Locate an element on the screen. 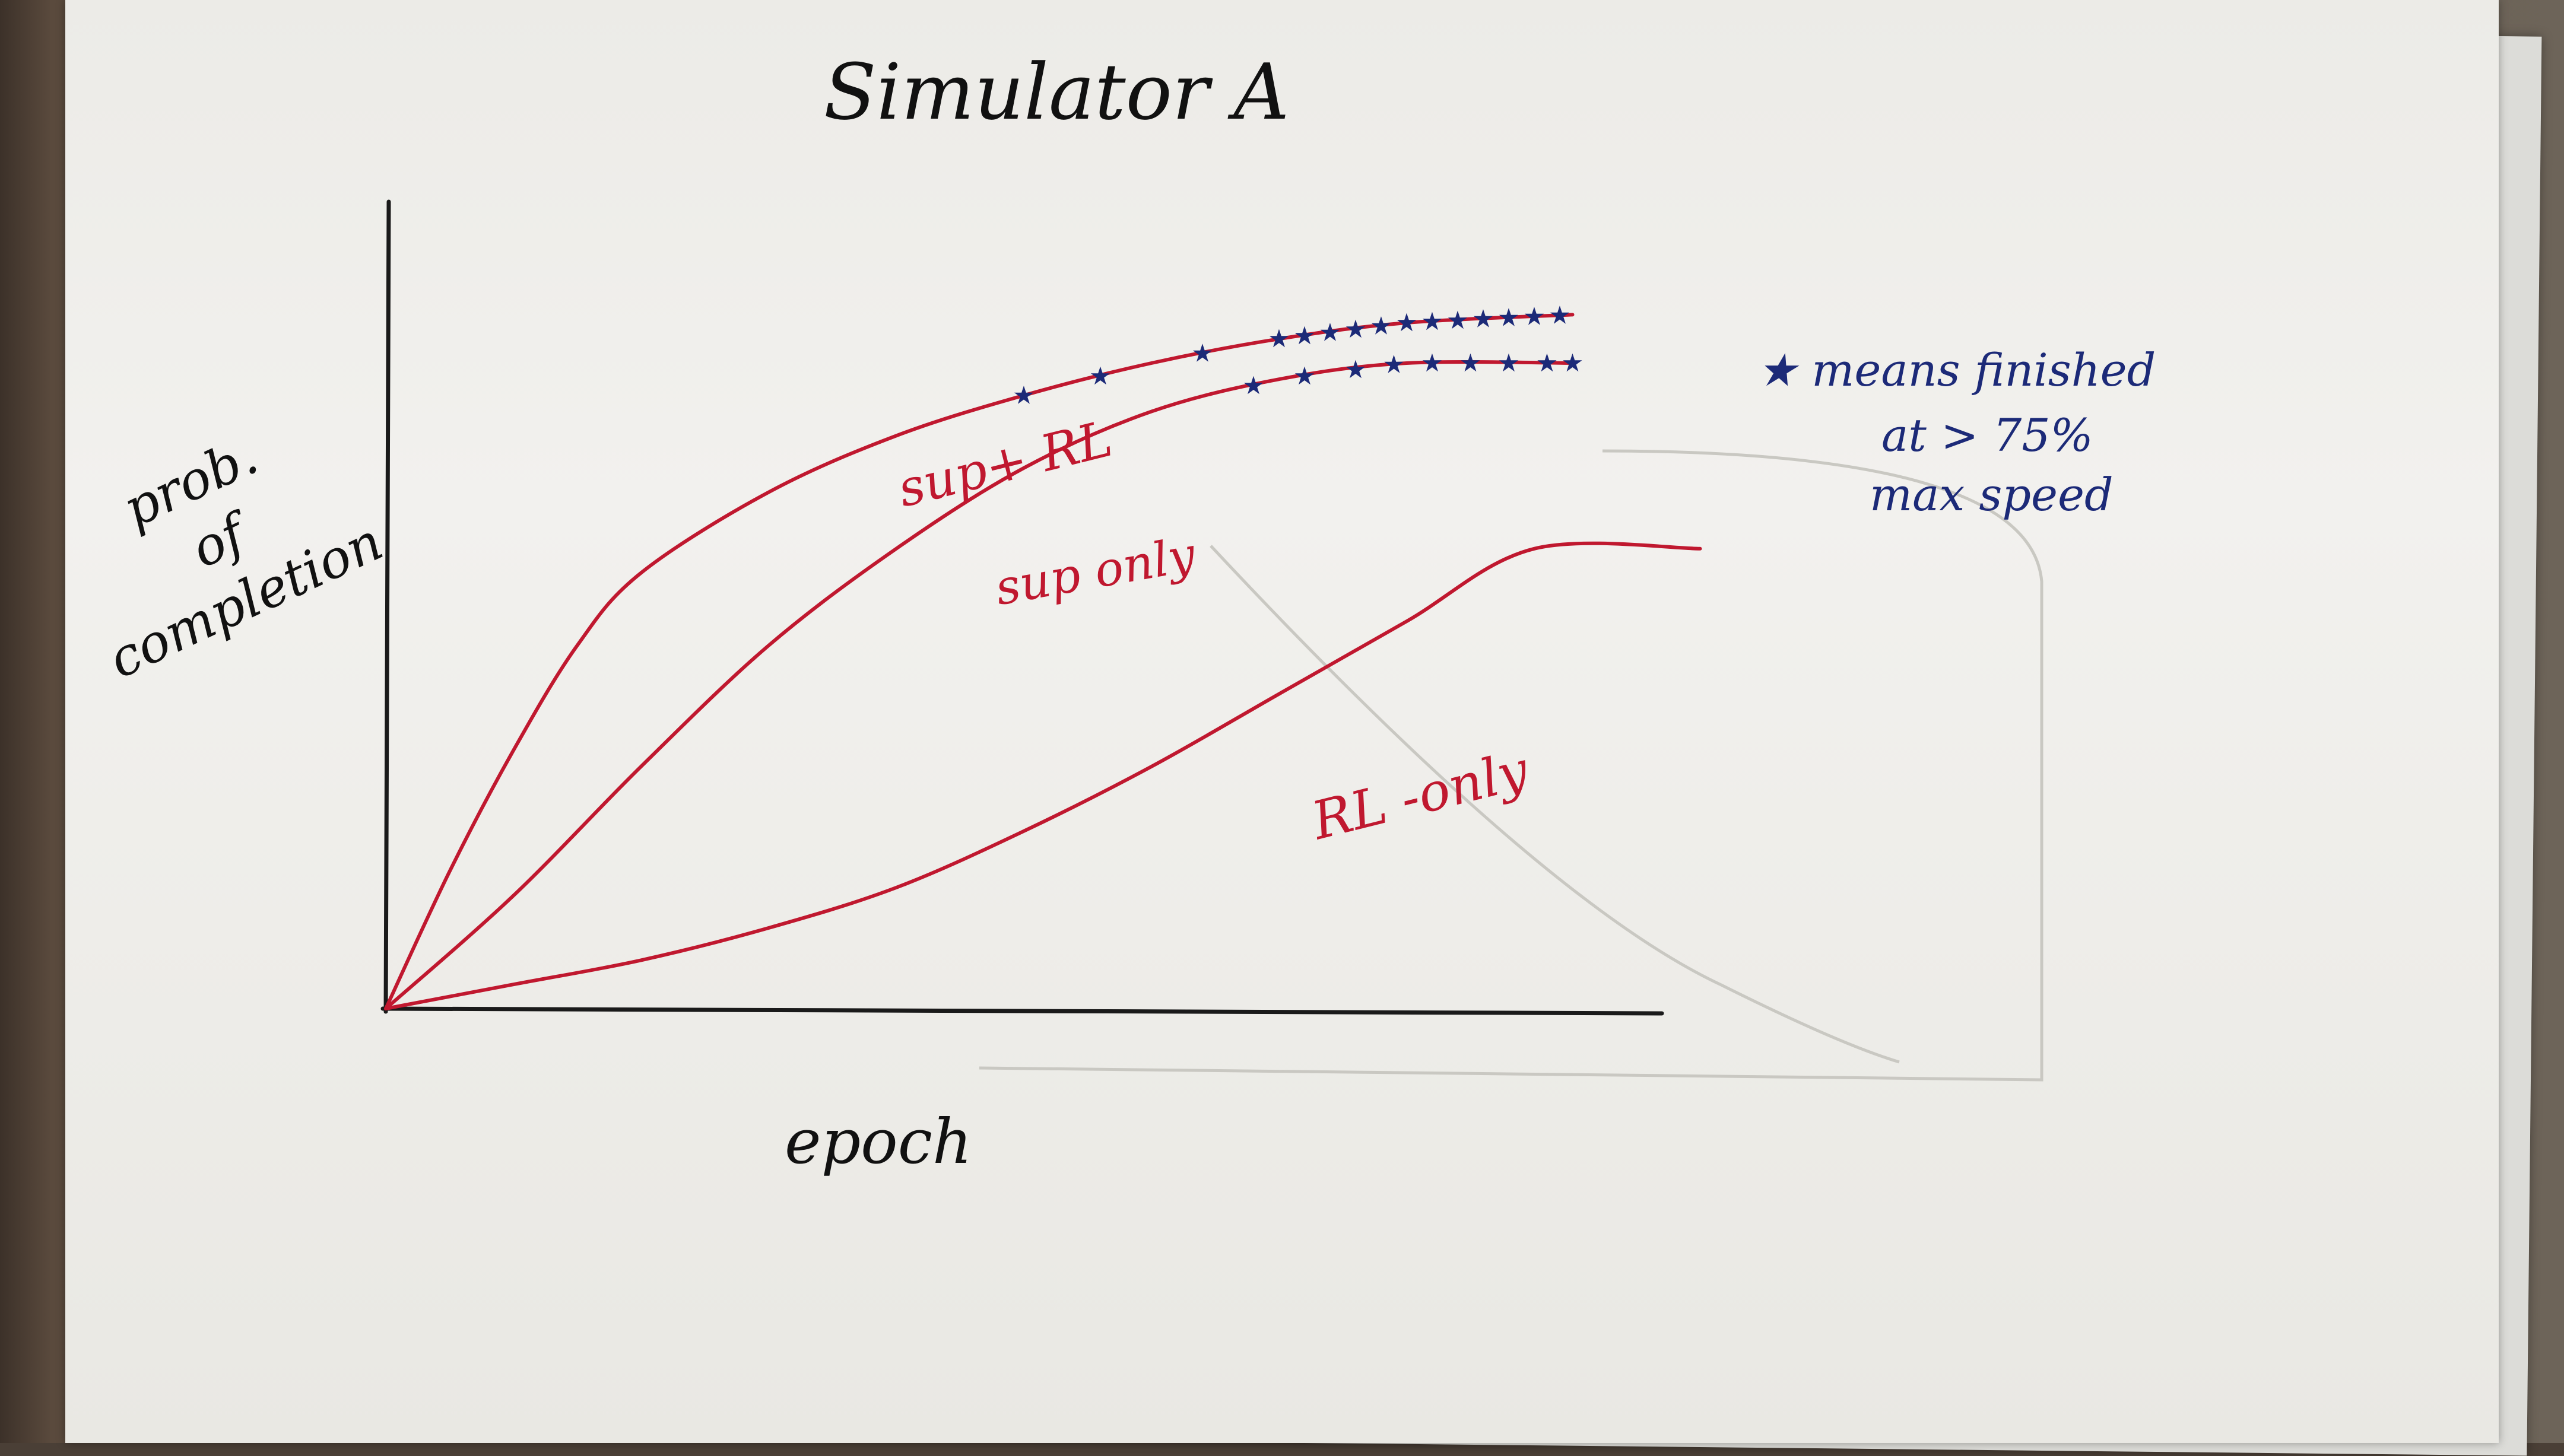 Image resolution: width=2564 pixels, height=1456 pixels. ghost-curve is located at coordinates (1555, 804).